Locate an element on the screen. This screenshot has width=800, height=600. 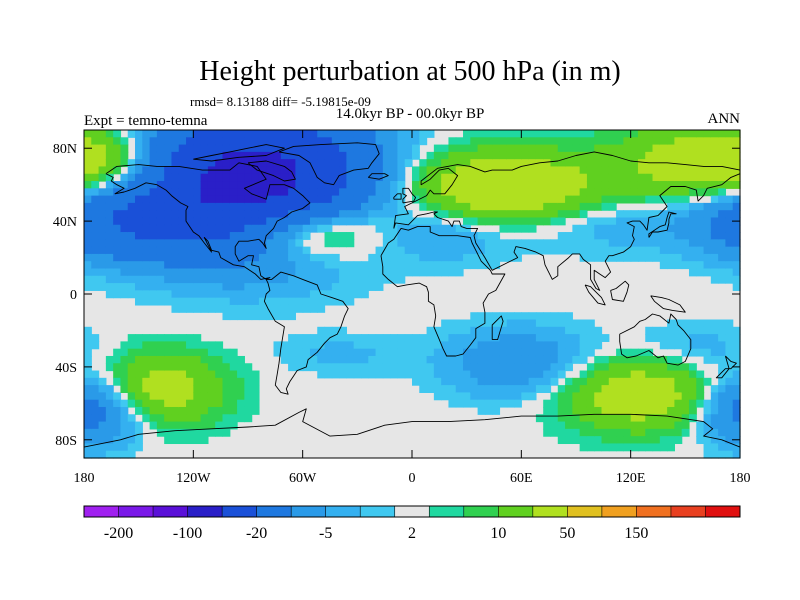
colorbar-swatch is located at coordinates (688, 511).